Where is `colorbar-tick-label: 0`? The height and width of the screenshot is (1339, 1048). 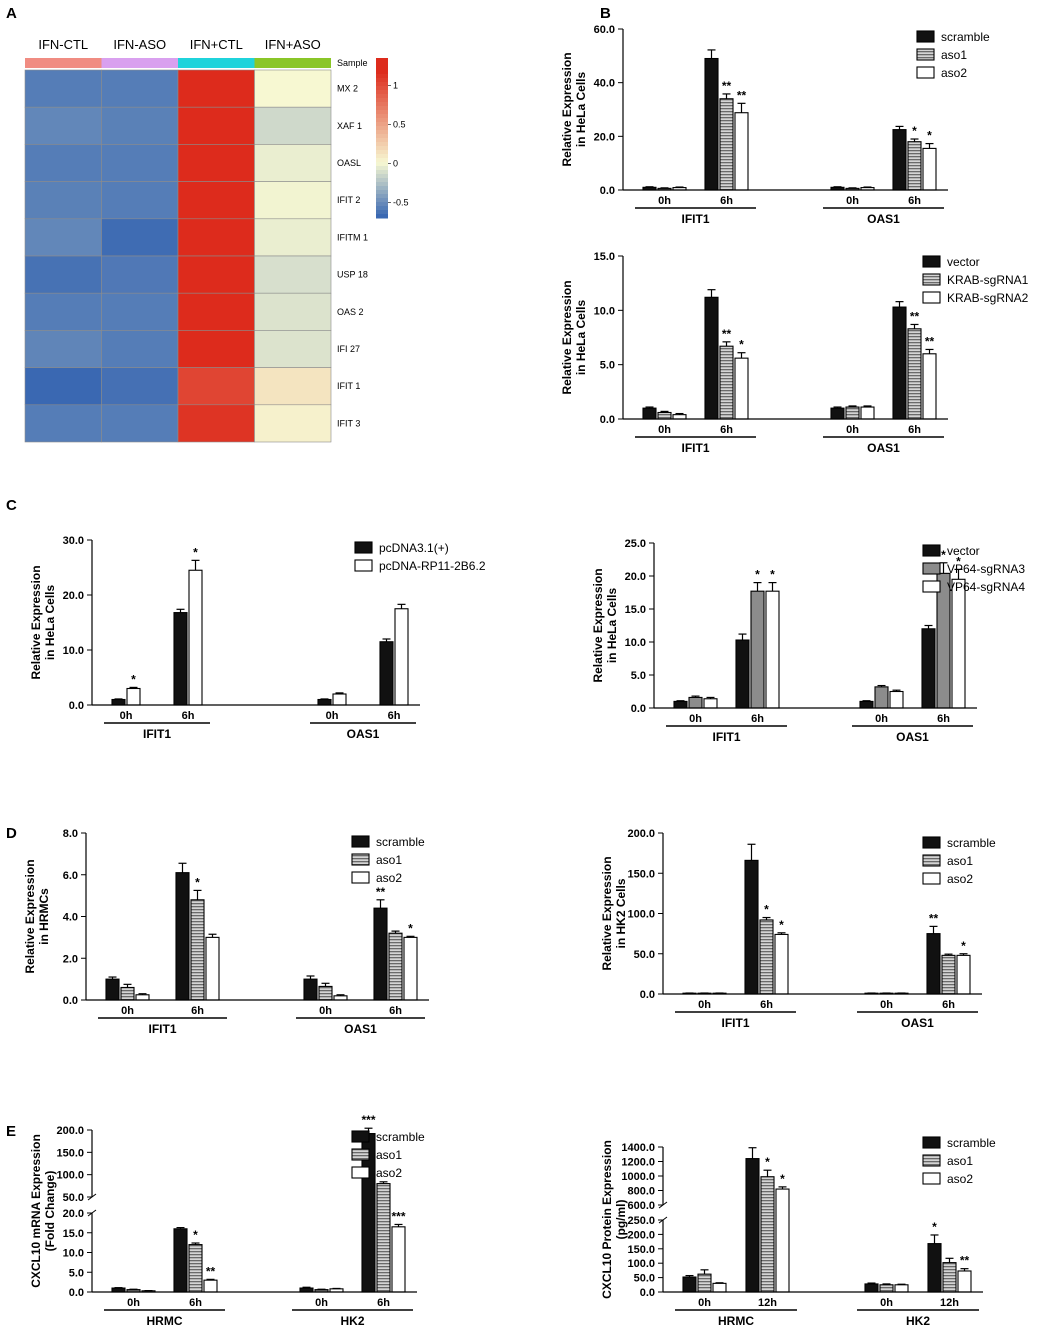 colorbar-tick-label: 0 is located at coordinates (395, 163).